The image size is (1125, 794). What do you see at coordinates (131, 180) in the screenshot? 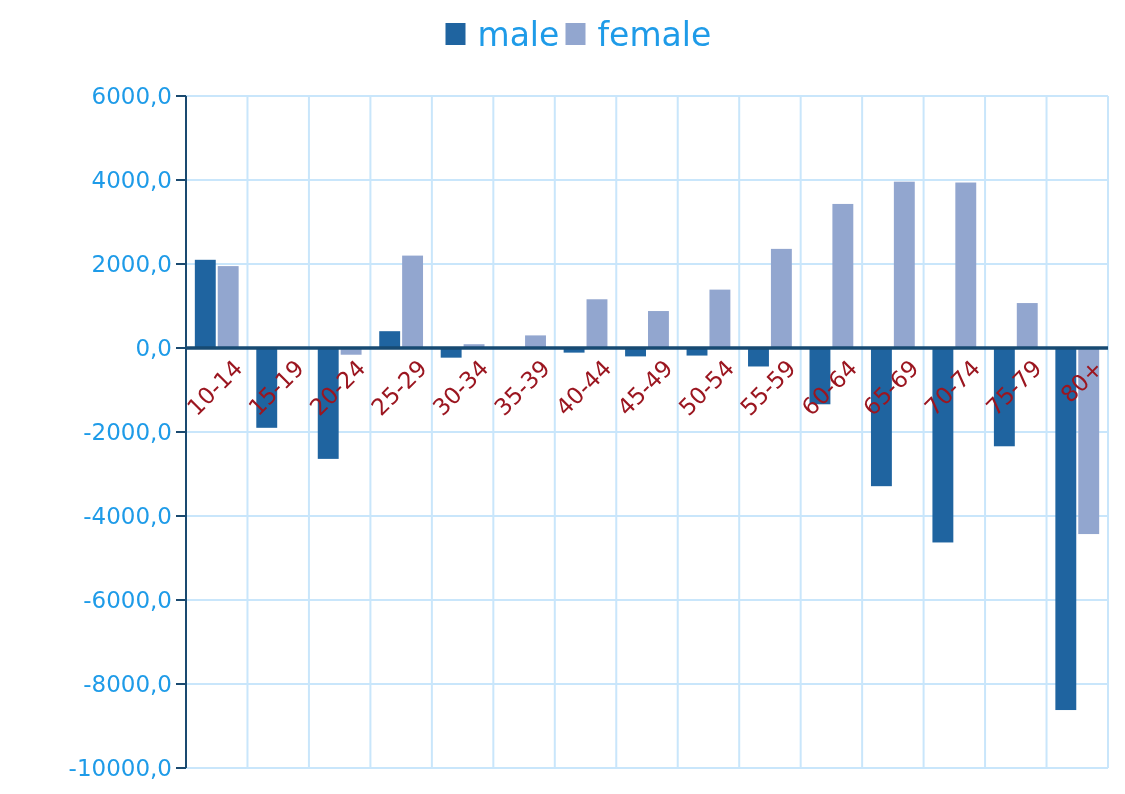
I see `y-tick-label: 4000,0` at bounding box center [131, 180].